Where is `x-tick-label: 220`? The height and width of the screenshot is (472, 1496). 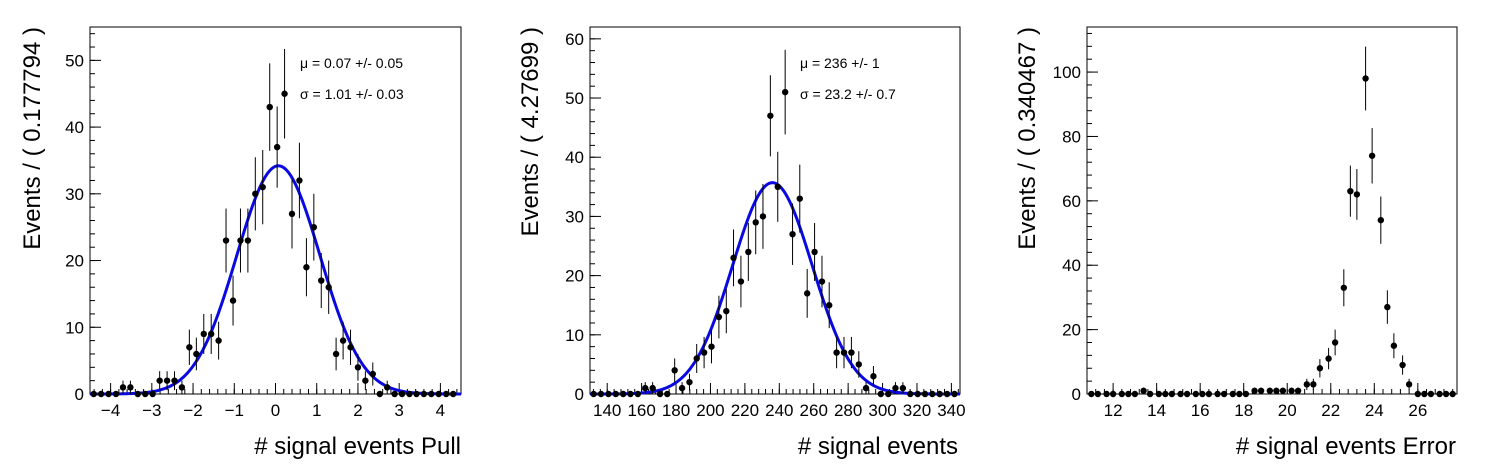 x-tick-label: 220 is located at coordinates (745, 410).